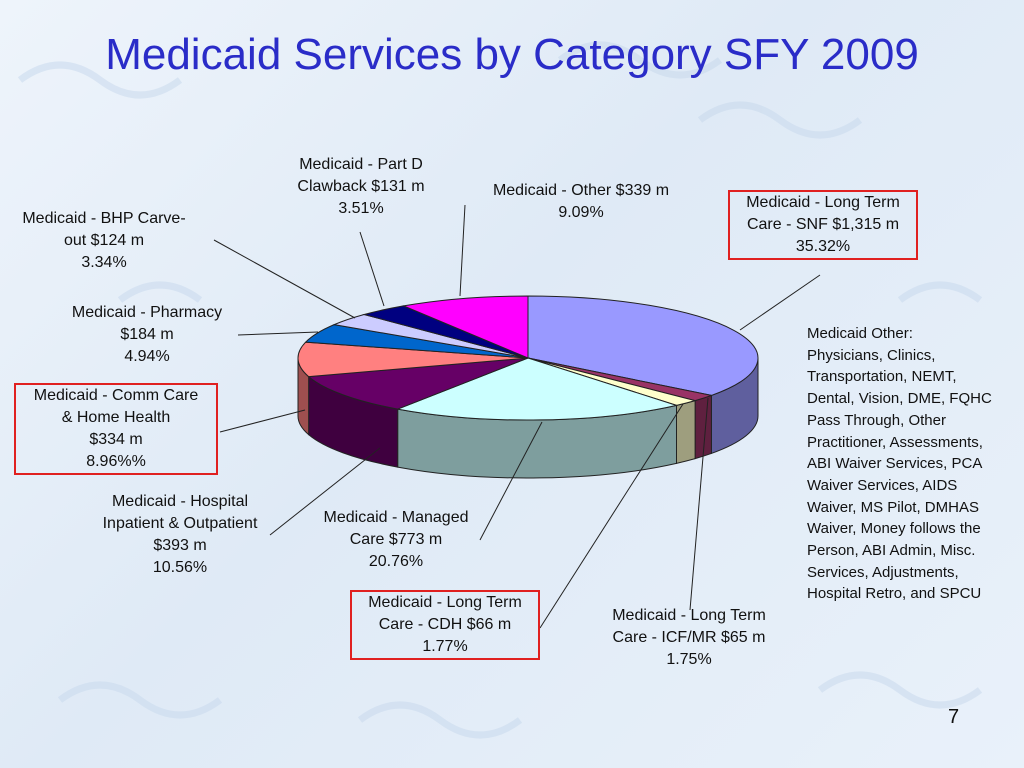 The width and height of the screenshot is (1024, 768). I want to click on slice-label-line: Care $773 m, so click(396, 539).